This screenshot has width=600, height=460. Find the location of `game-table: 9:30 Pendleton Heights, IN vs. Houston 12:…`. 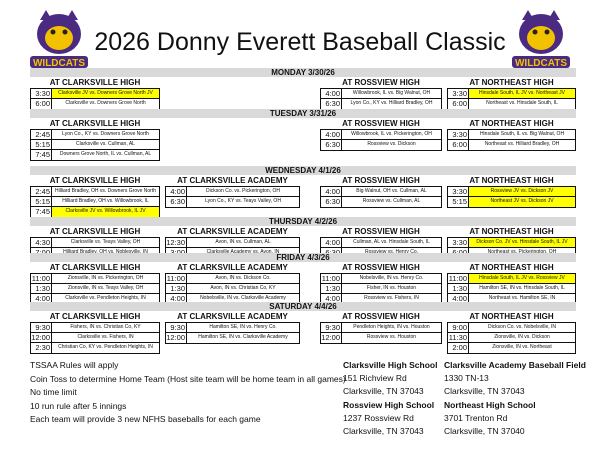

game-table: 9:30 Pendleton Heights, IN vs. Houston 12:… is located at coordinates (381, 333).